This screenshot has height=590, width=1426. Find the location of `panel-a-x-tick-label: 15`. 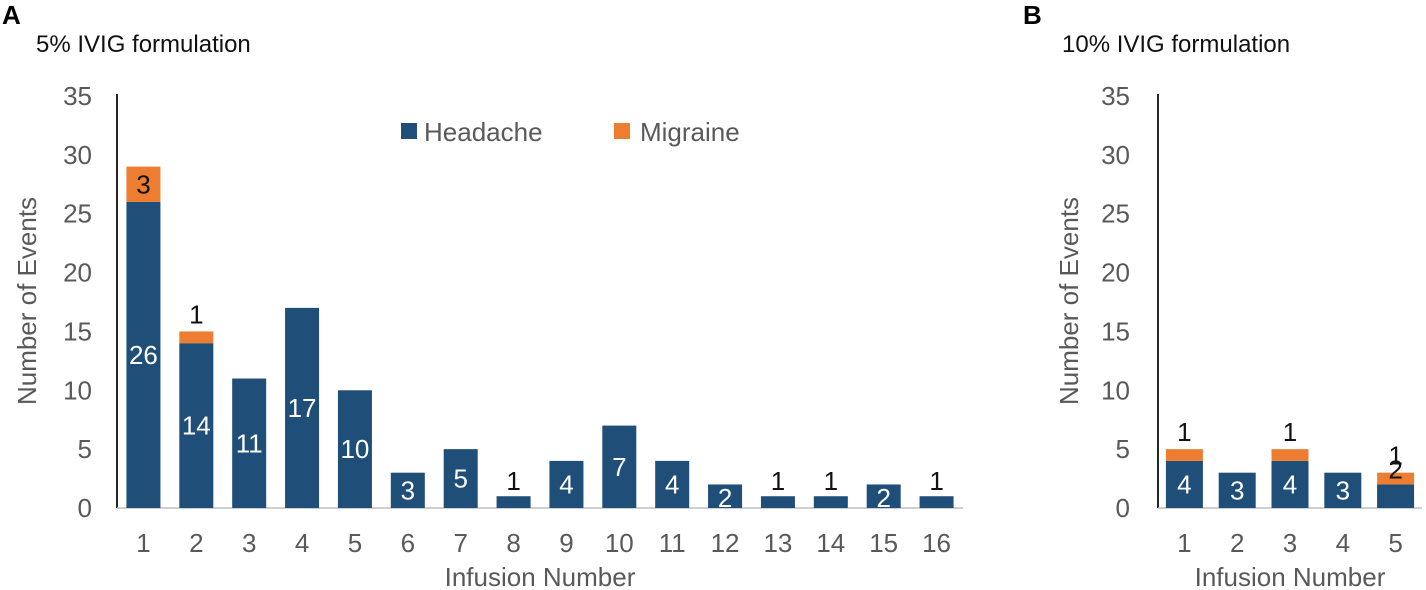

panel-a-x-tick-label: 15 is located at coordinates (883, 543).